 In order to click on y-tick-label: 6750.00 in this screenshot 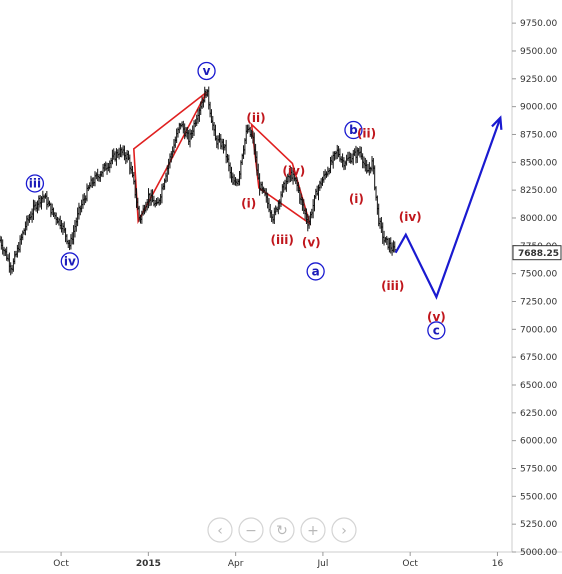, I will do `click(538, 358)`.